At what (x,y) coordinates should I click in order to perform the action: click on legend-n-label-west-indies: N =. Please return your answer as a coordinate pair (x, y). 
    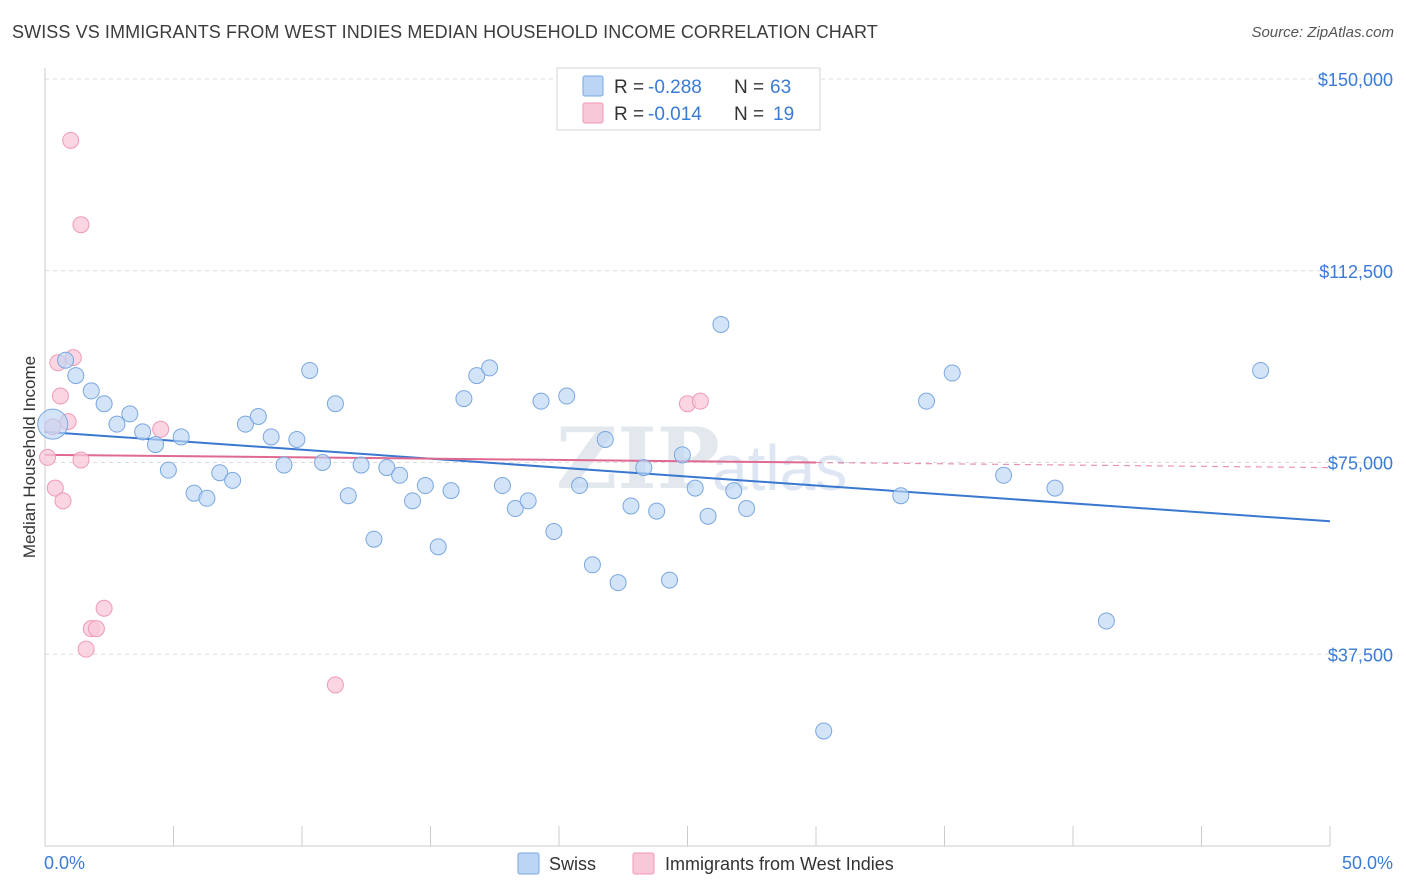
    Looking at the image, I should click on (749, 114).